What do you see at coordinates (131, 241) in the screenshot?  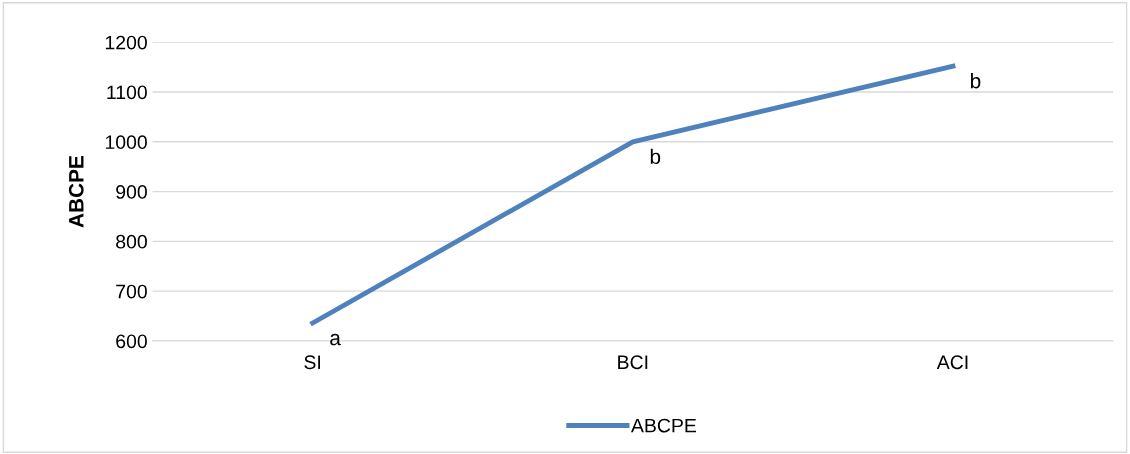 I see `y-tick-label: 800` at bounding box center [131, 241].